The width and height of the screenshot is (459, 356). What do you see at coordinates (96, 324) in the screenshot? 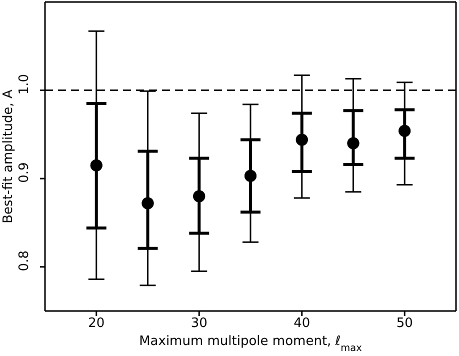
I see `x-tick-label: 20` at bounding box center [96, 324].